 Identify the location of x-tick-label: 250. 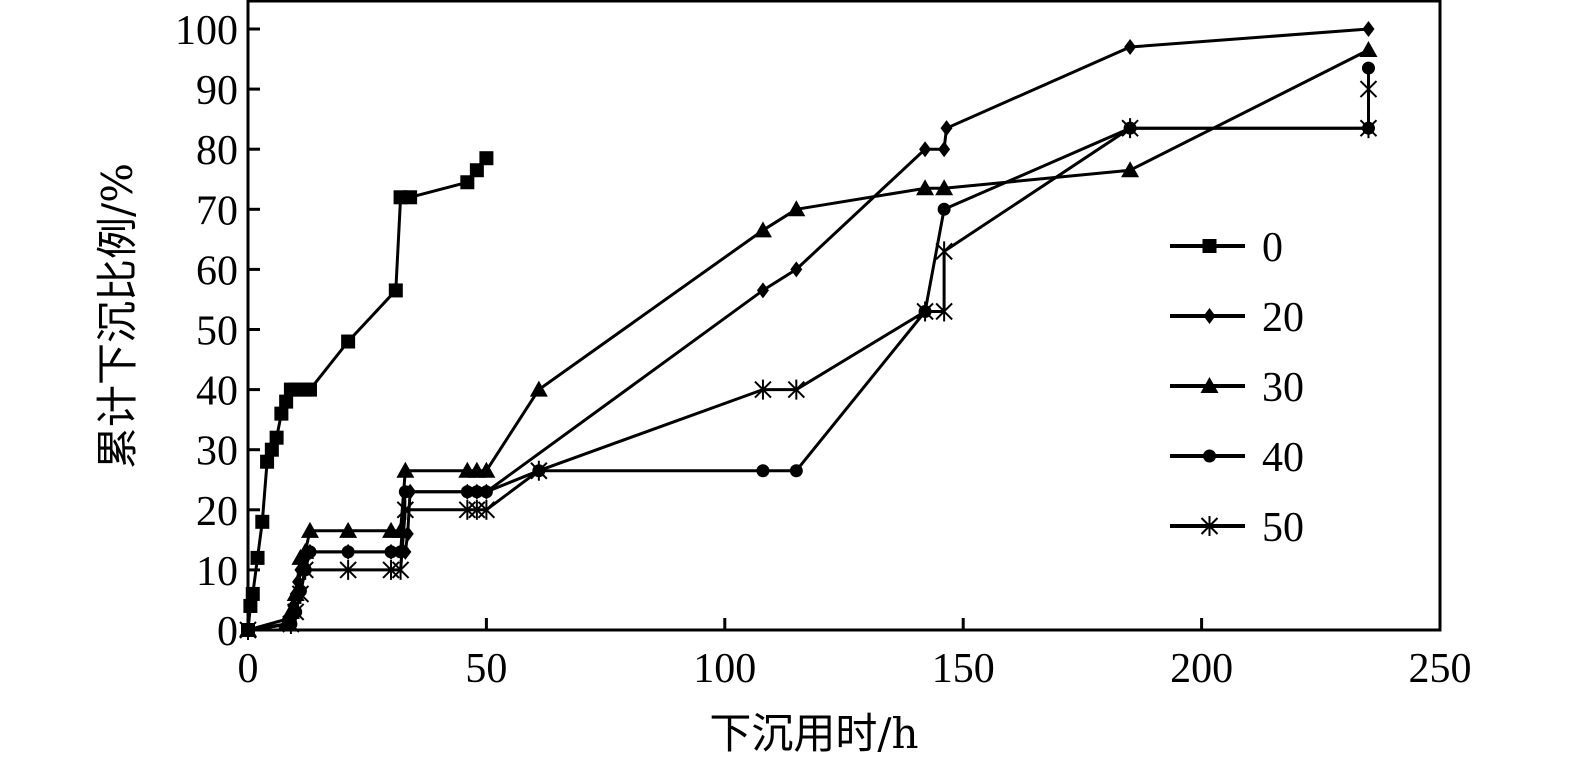
(1440, 669).